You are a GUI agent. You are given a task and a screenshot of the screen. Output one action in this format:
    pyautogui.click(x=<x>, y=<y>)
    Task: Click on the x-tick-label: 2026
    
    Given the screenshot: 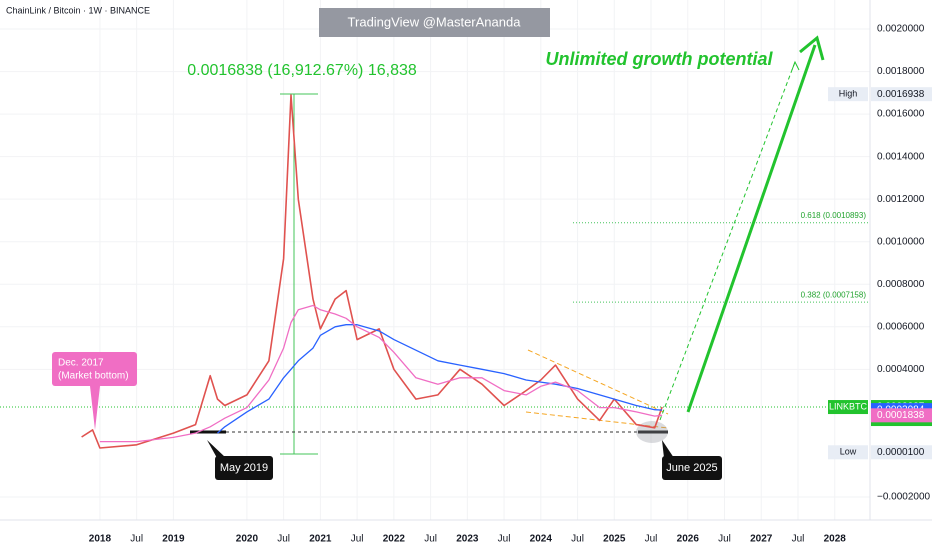 What is the action you would take?
    pyautogui.click(x=688, y=539)
    